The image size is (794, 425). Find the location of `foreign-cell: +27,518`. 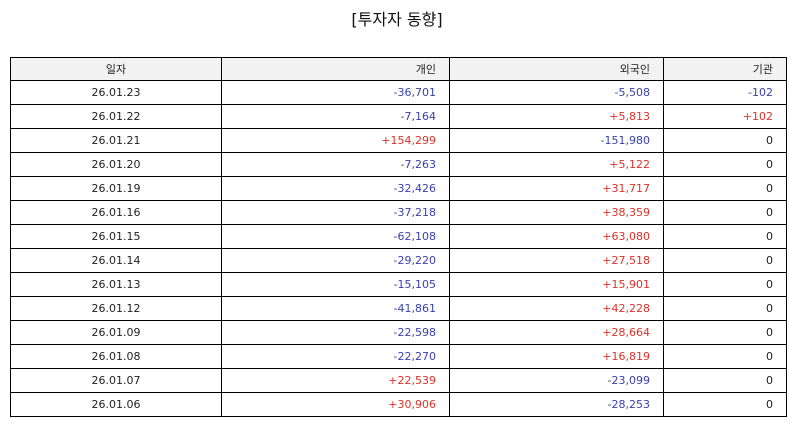

foreign-cell: +27,518 is located at coordinates (556, 260).